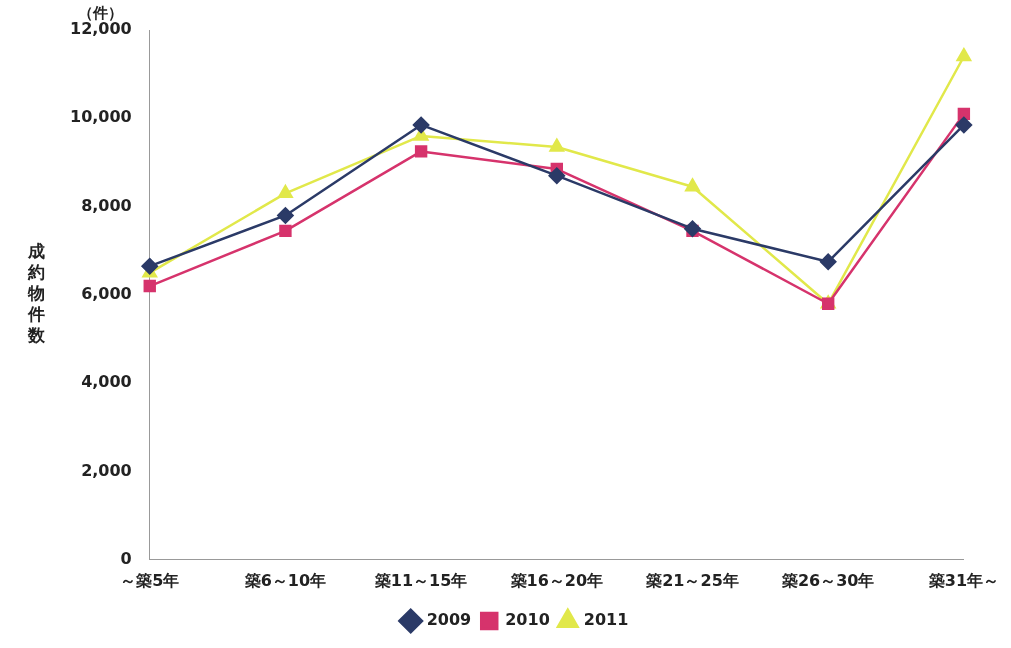  I want to click on y-tick-label: 10,000, so click(100, 117).